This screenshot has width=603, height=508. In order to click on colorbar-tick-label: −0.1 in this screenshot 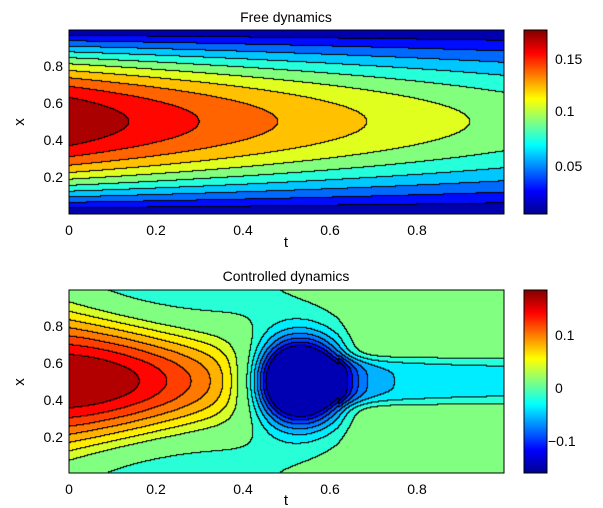, I will do `click(562, 441)`.